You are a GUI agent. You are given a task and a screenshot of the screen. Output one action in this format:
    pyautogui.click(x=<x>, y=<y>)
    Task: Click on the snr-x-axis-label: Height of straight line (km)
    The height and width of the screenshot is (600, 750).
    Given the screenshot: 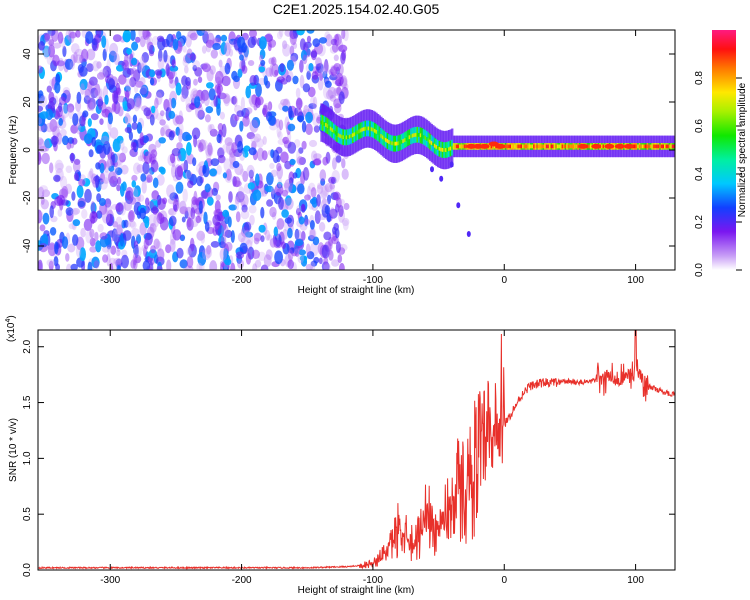 What is the action you would take?
    pyautogui.click(x=356, y=590)
    